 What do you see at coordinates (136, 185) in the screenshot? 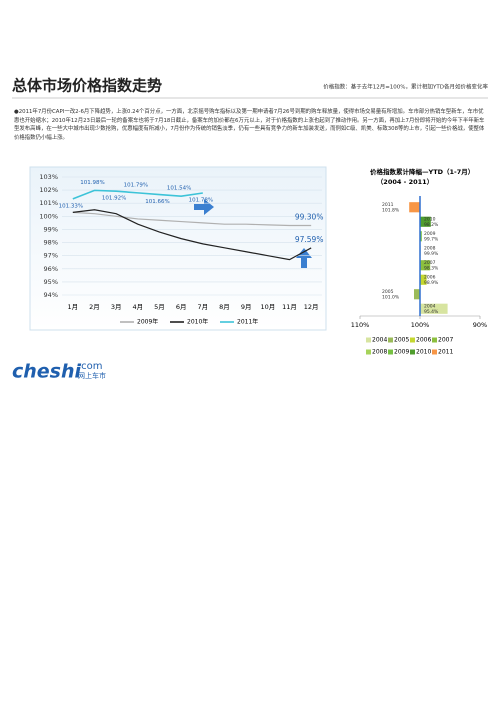
I see `data-label: 101.79%` at bounding box center [136, 185].